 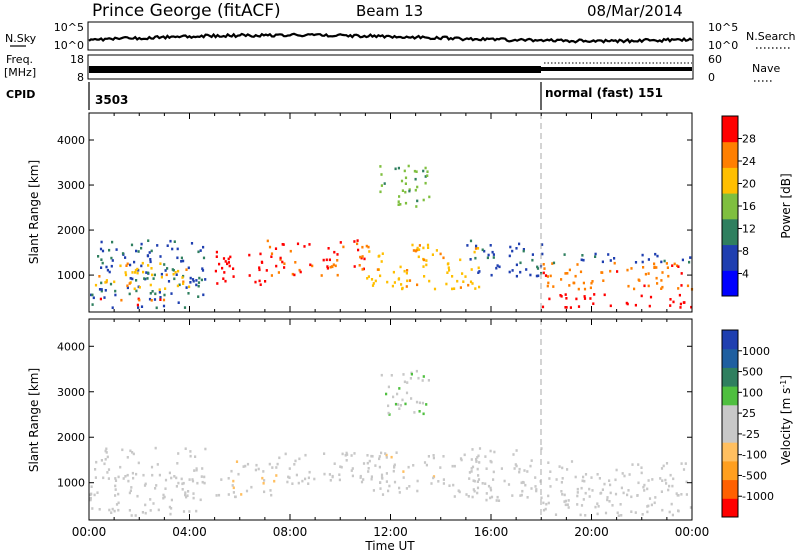 I want to click on x-tick-label: 04:00, so click(x=189, y=532).